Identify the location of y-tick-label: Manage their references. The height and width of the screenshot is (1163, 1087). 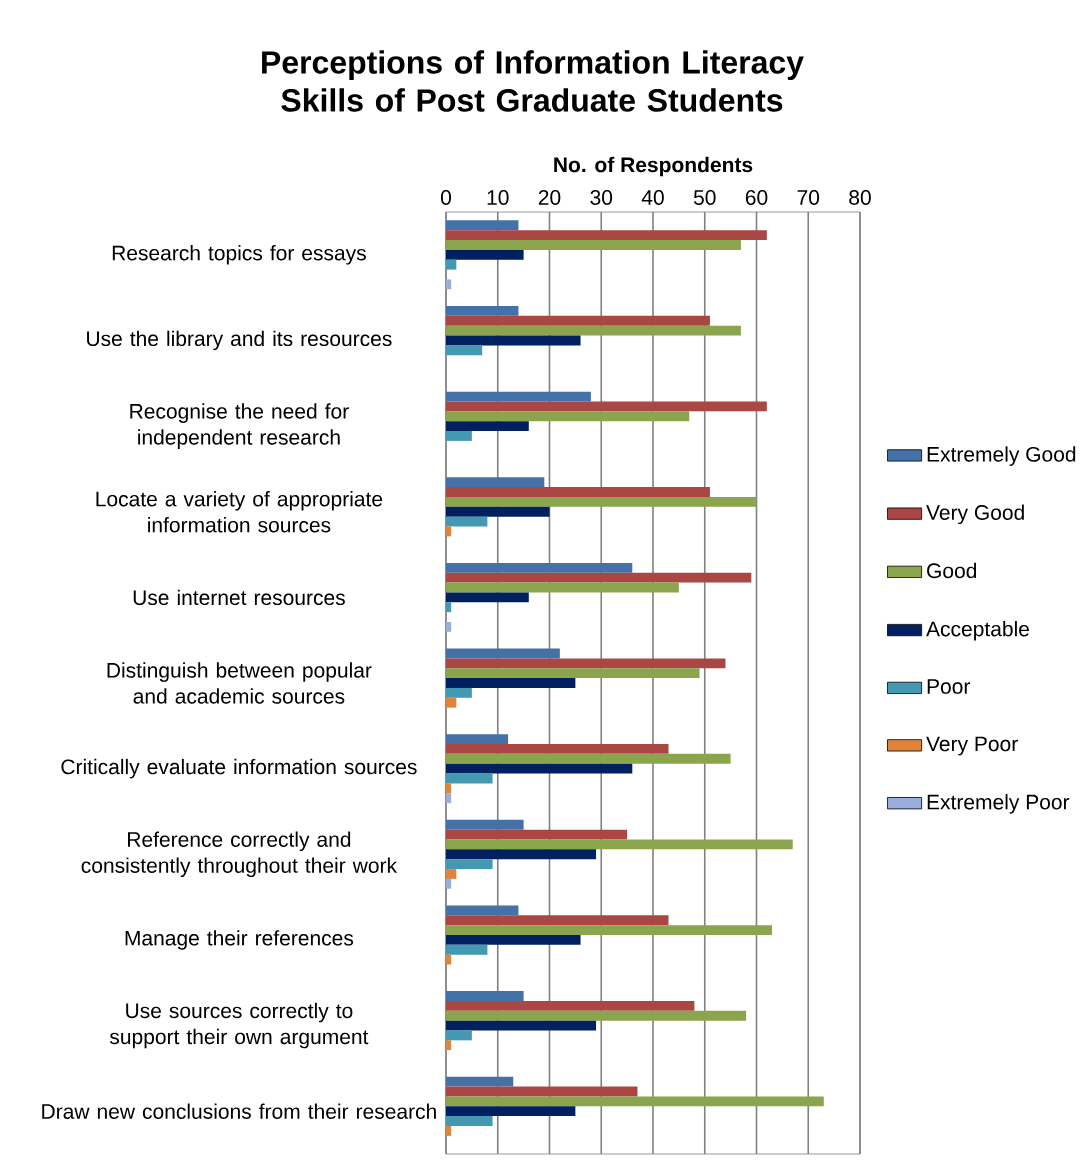
(239, 940).